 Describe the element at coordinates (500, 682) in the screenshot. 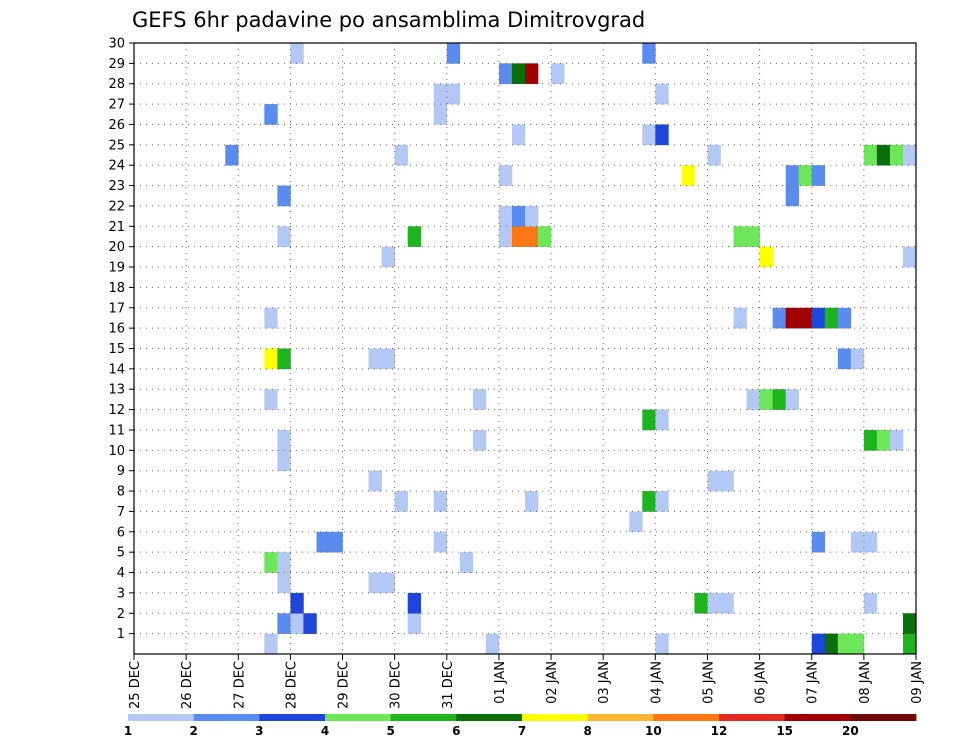

I see `x-tick-label: 01 JAN` at that location.